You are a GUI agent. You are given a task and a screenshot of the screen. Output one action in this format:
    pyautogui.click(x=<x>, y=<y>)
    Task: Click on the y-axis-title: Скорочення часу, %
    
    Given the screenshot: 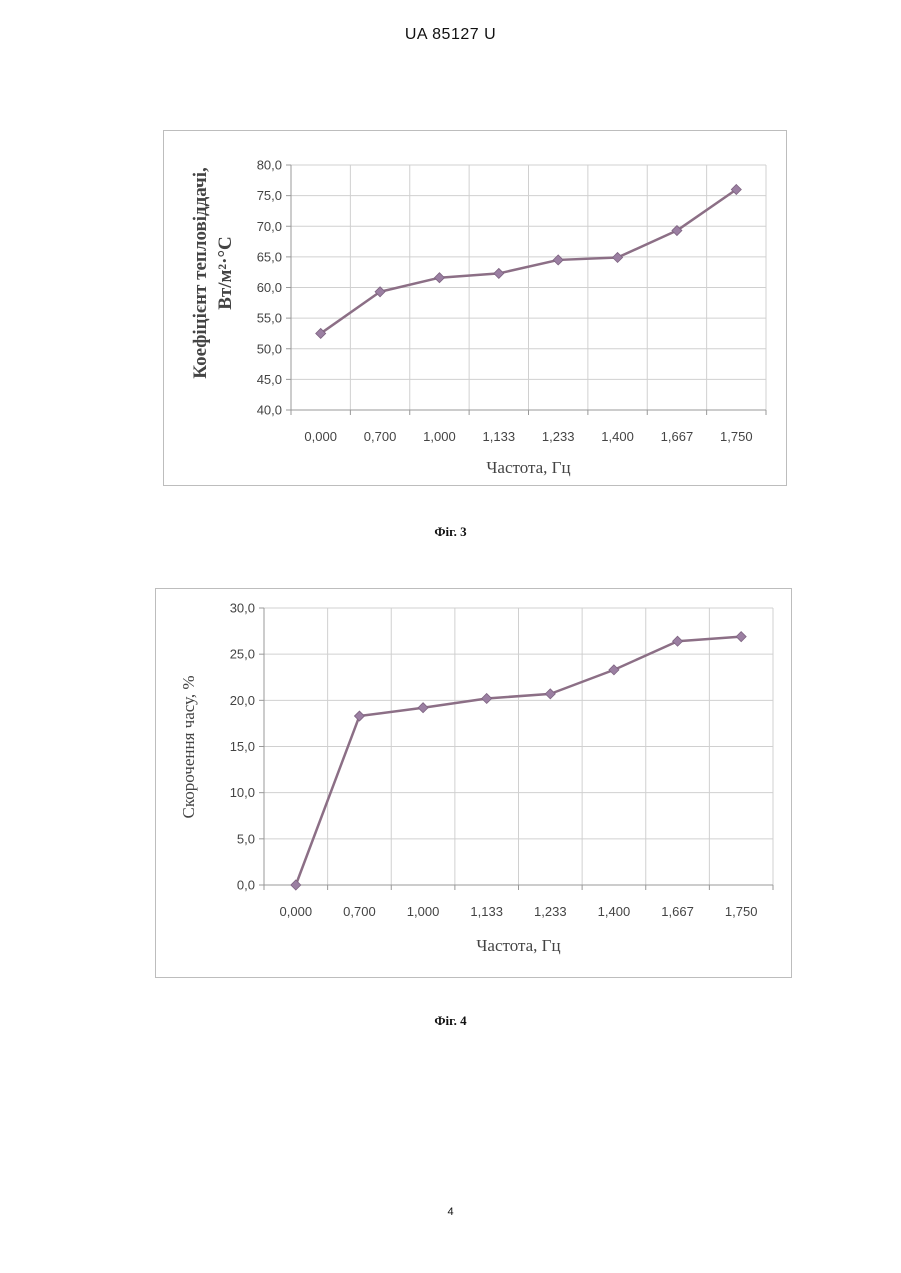 What is the action you would take?
    pyautogui.click(x=188, y=746)
    